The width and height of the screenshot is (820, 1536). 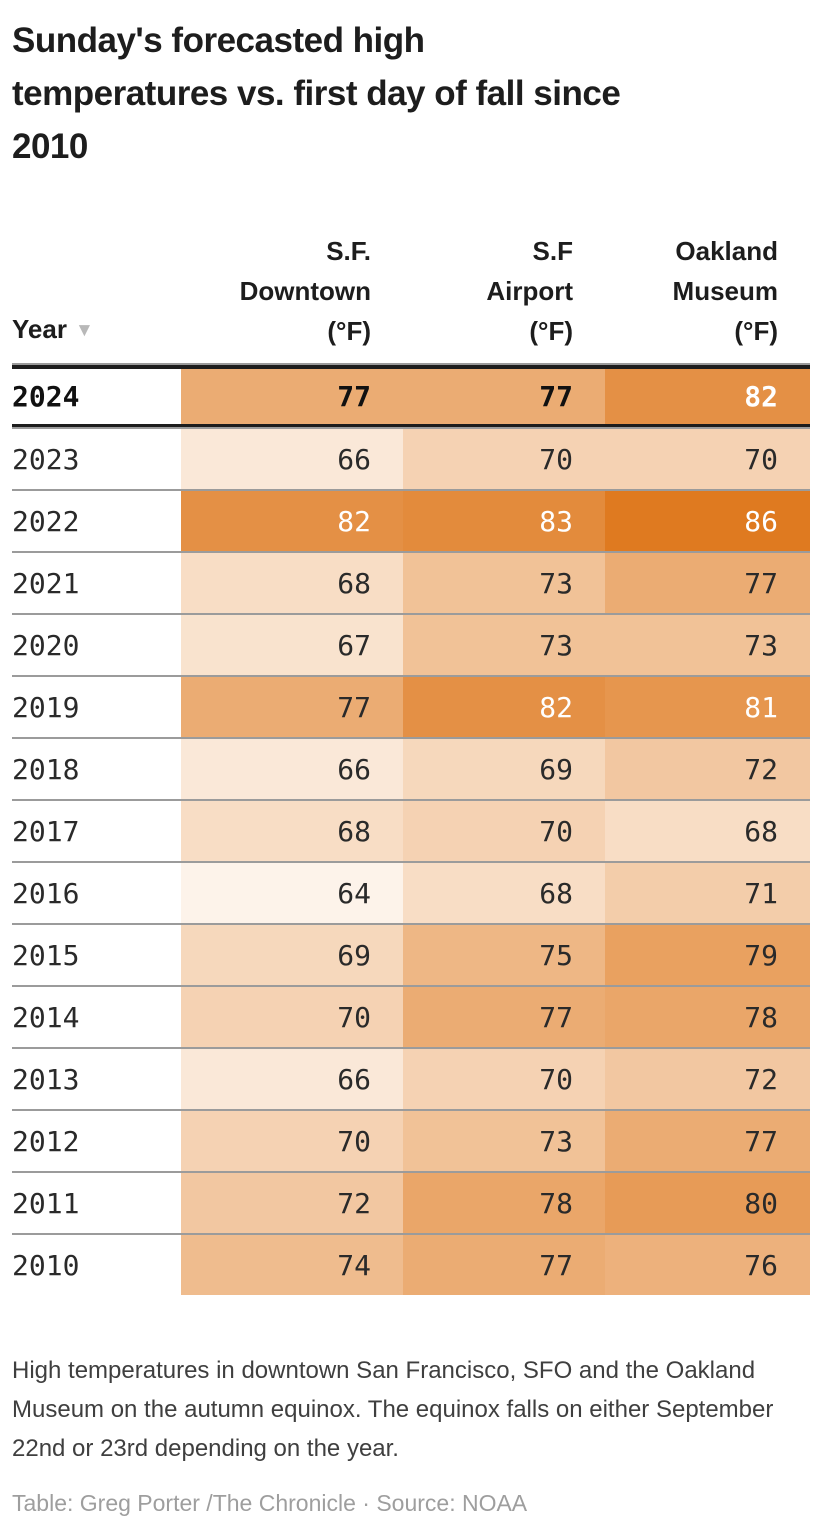 I want to click on table-row: 2015 69 75 79, so click(x=411, y=954).